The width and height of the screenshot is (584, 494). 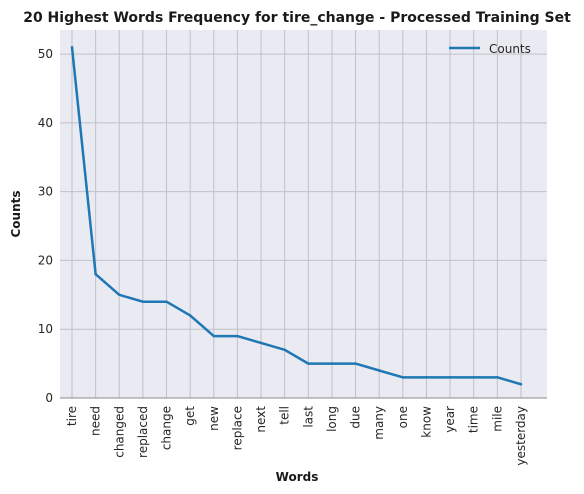 I want to click on x-tick-label: due, so click(x=356, y=417).